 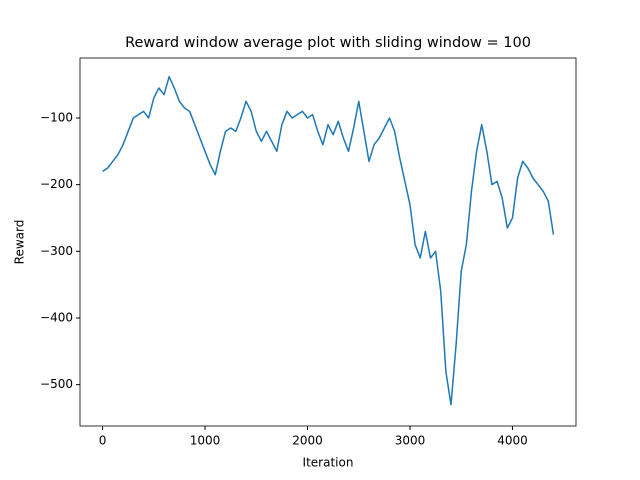 I want to click on x-tick-label: 4000, so click(x=512, y=441).